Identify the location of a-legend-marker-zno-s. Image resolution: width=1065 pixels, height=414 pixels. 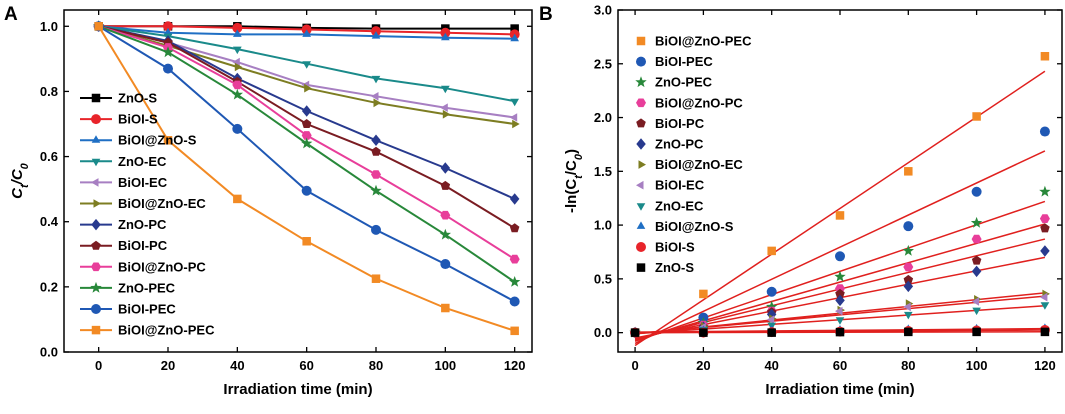
(96, 98).